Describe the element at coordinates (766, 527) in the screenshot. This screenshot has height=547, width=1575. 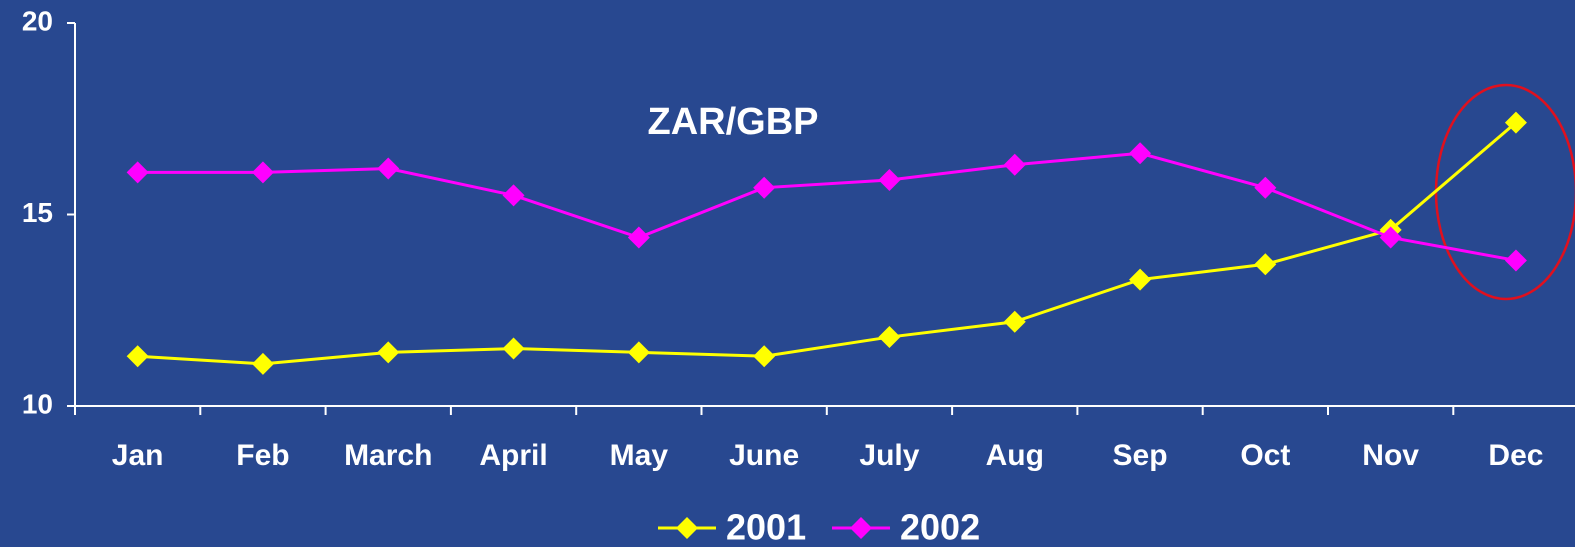
I see `legend-label: 2001` at that location.